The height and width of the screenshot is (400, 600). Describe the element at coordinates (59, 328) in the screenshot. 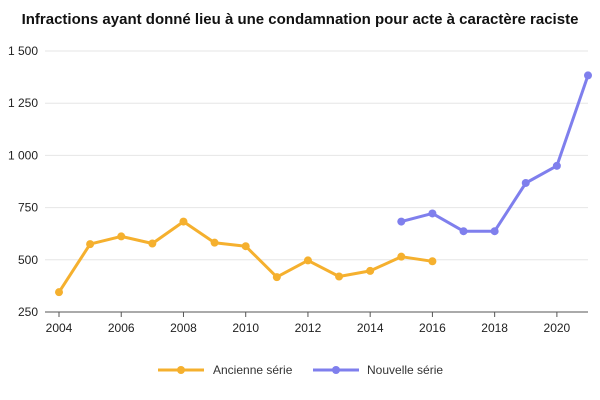

I see `x-tick-label: 2004` at that location.